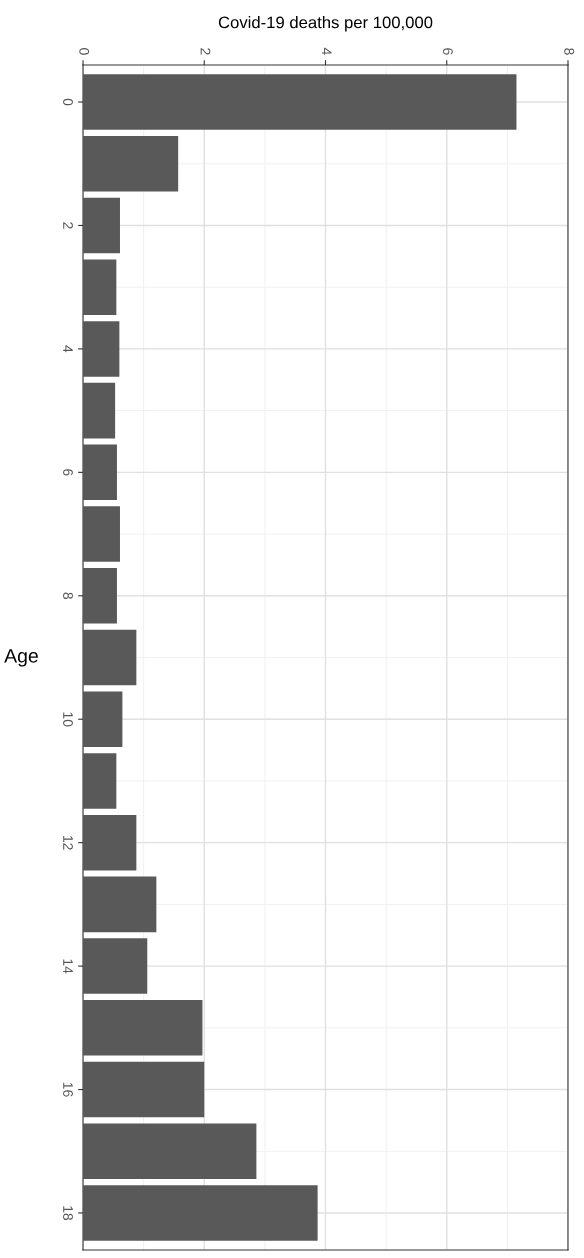 The height and width of the screenshot is (1258, 584). What do you see at coordinates (68, 225) in the screenshot?
I see `y-tick-label: 2` at bounding box center [68, 225].